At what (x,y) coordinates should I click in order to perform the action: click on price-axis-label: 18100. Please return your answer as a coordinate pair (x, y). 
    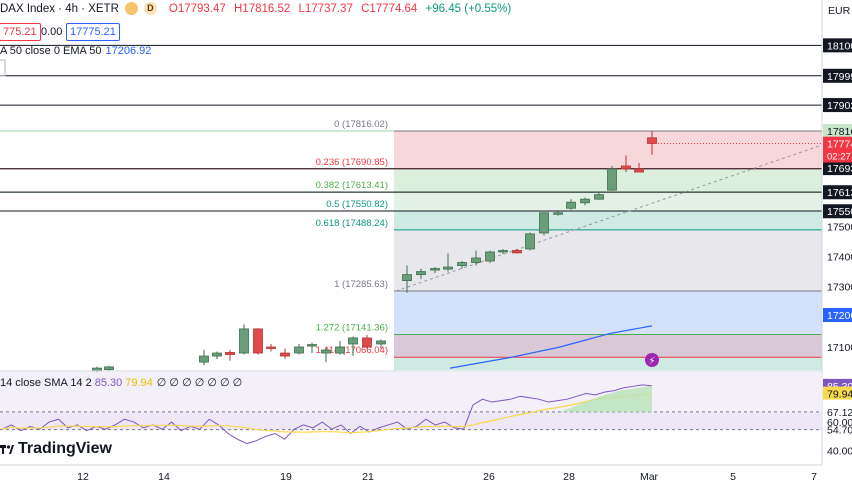
    Looking at the image, I should click on (839, 46).